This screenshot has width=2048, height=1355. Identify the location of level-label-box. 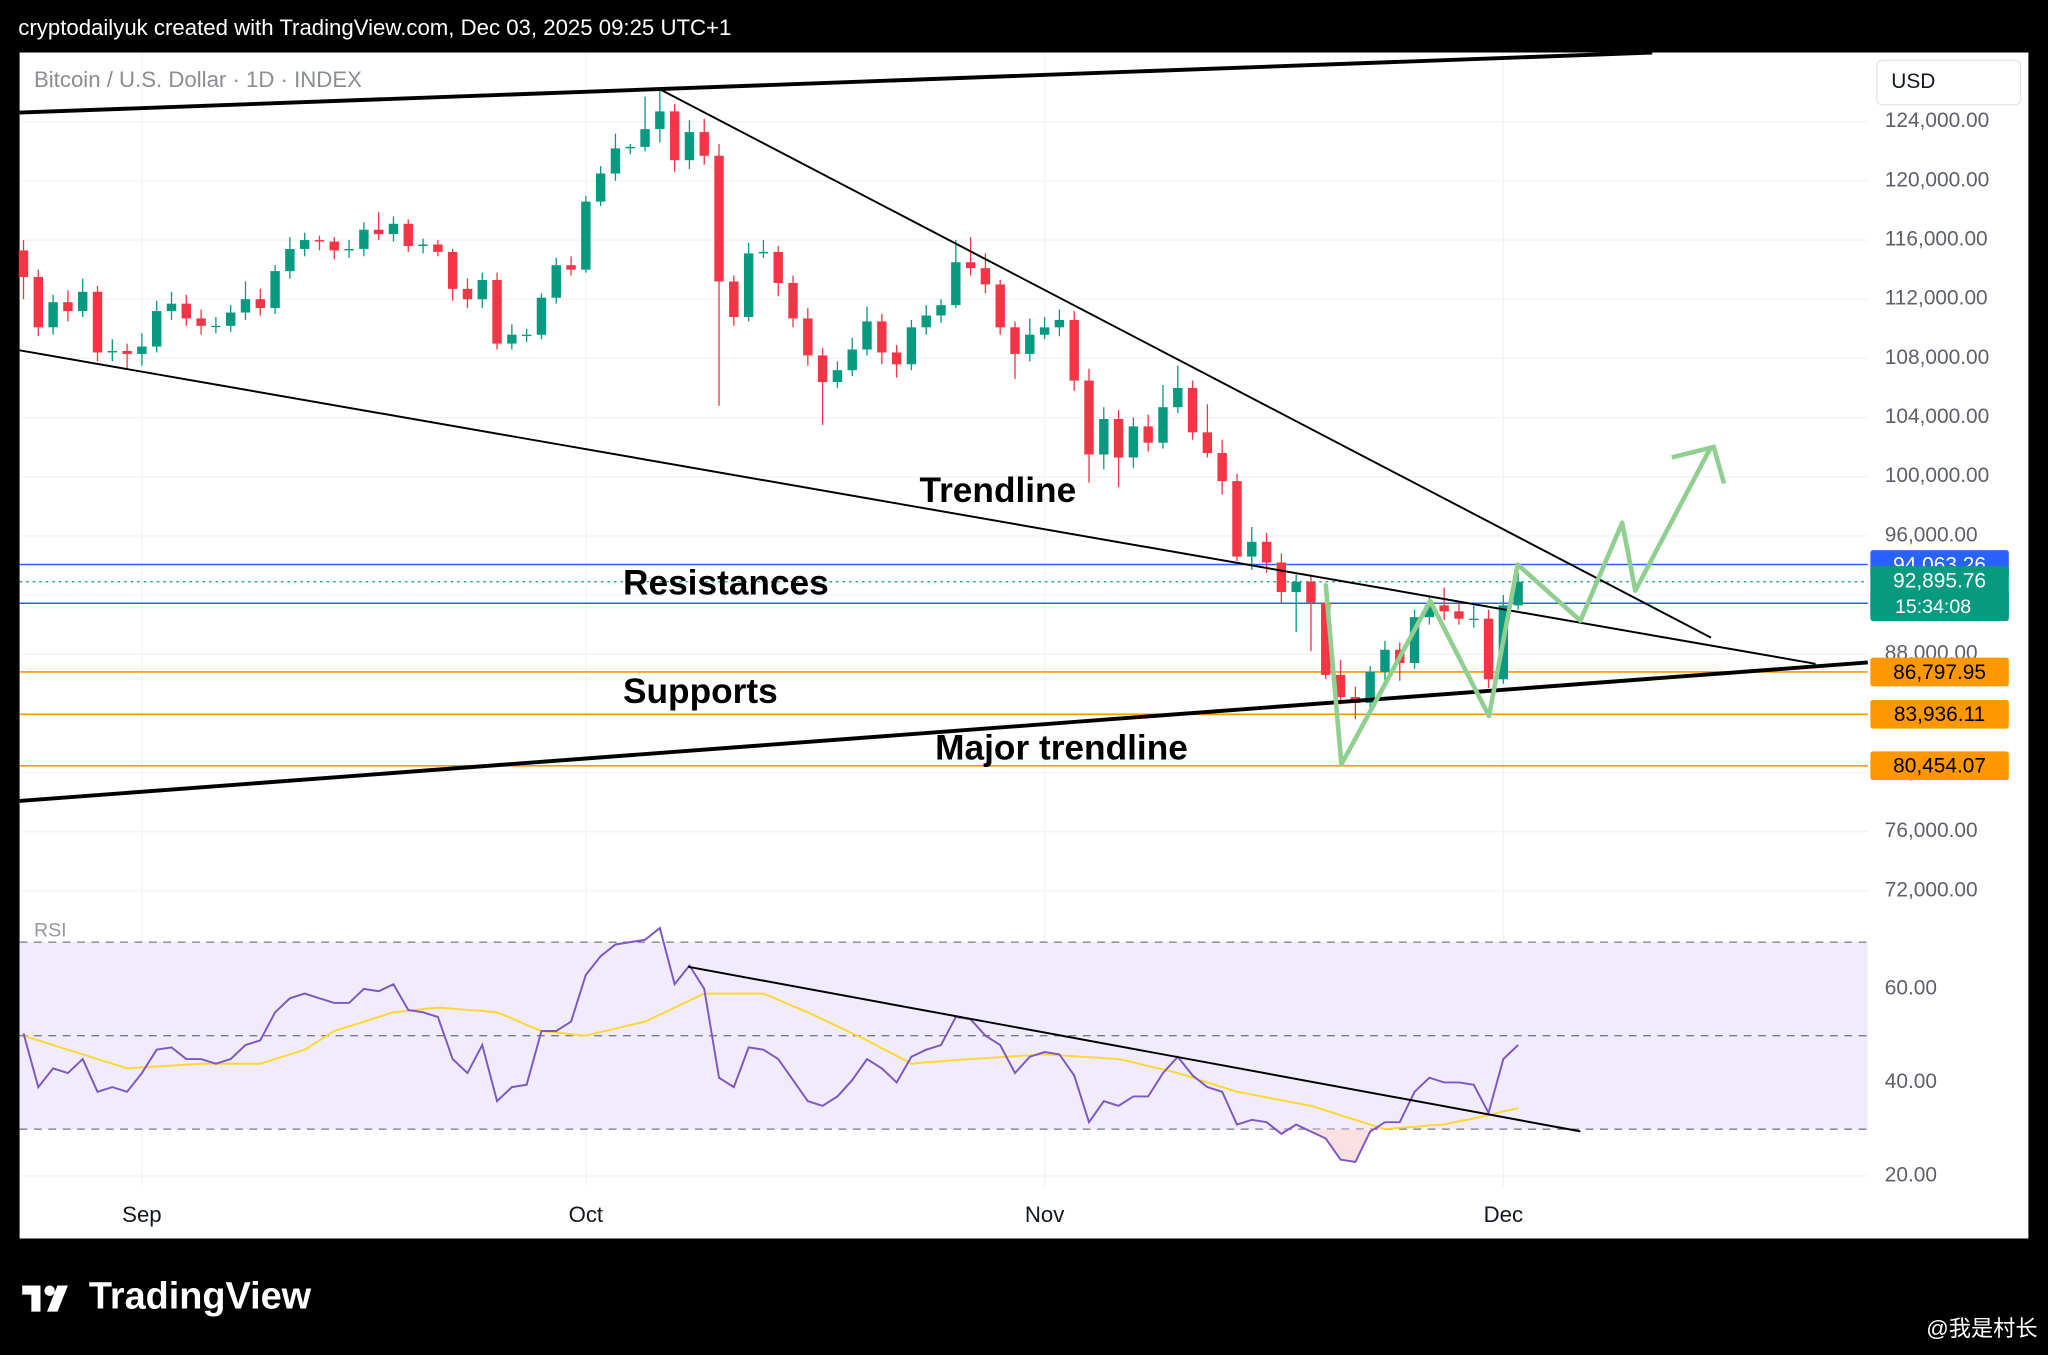
(1939, 714).